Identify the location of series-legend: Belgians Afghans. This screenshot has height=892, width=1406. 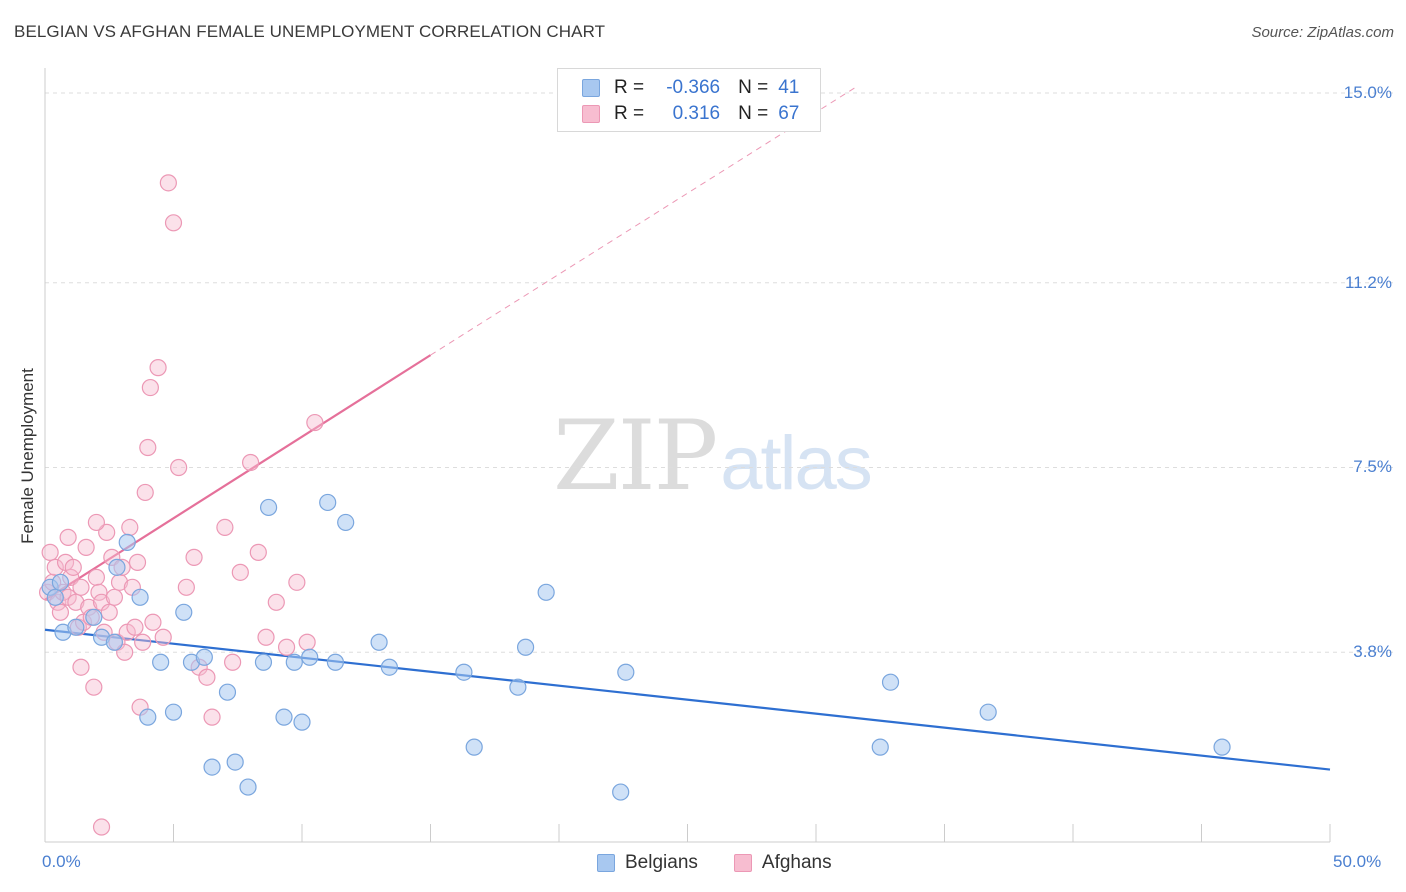
(732, 863).